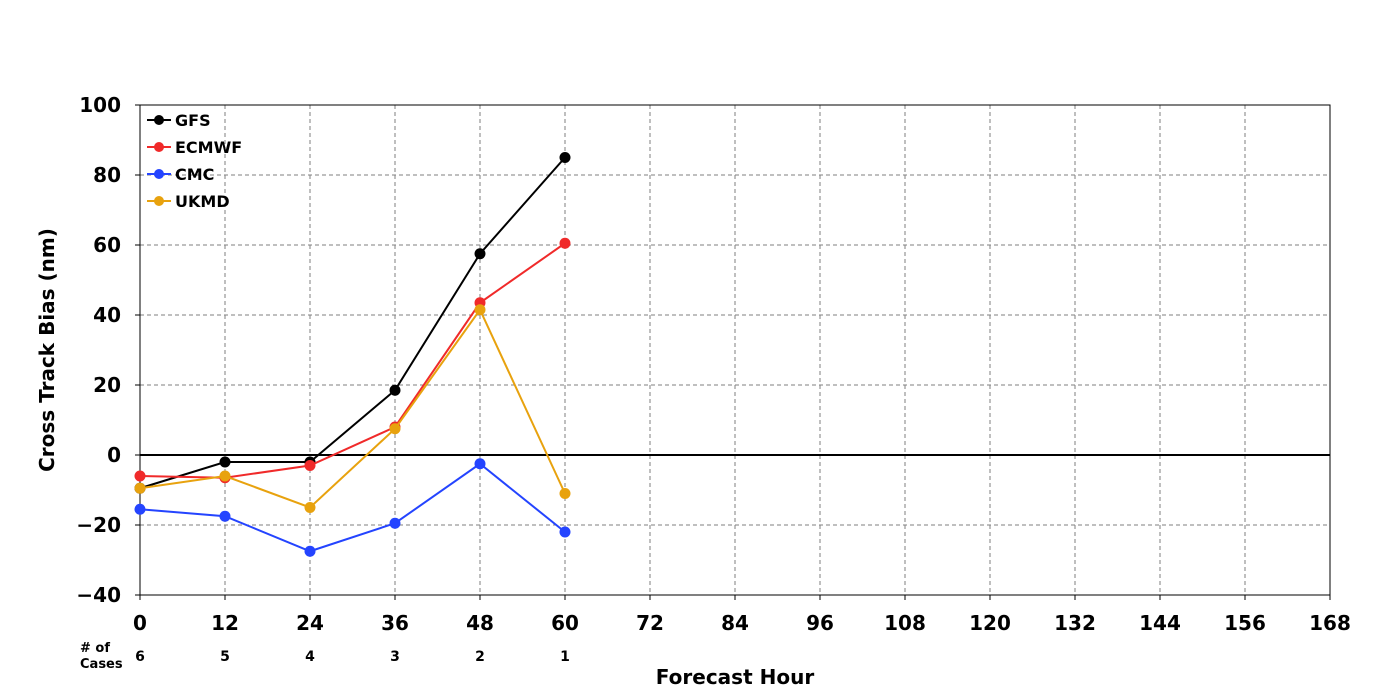 This screenshot has width=1400, height=700. What do you see at coordinates (140, 657) in the screenshot?
I see `case-count: 6` at bounding box center [140, 657].